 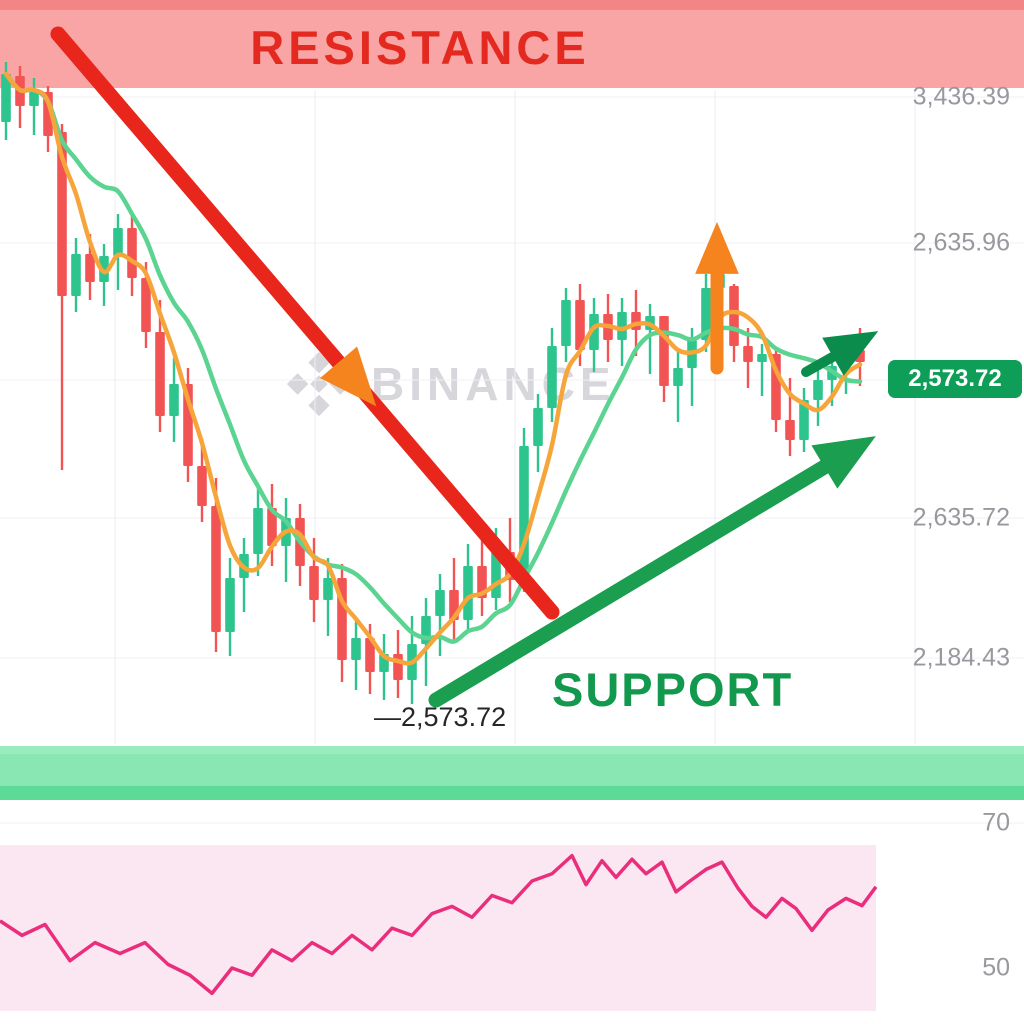 What do you see at coordinates (850, 353) in the screenshot?
I see `price-pointer-arrow-head` at bounding box center [850, 353].